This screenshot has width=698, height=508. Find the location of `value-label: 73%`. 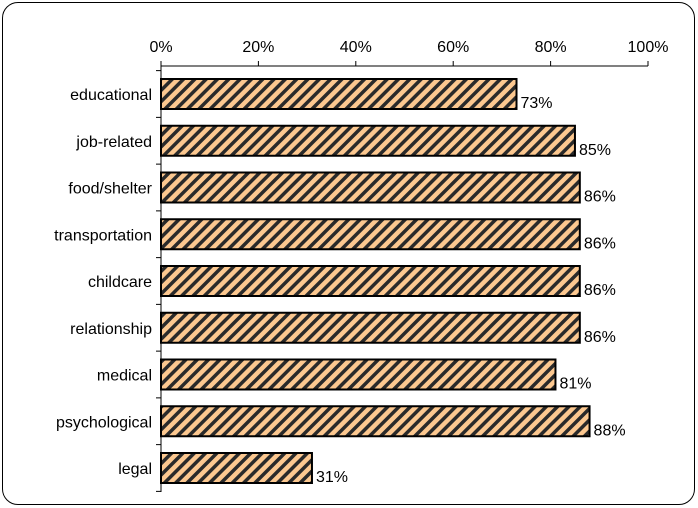

value-label: 73% is located at coordinates (537, 103).